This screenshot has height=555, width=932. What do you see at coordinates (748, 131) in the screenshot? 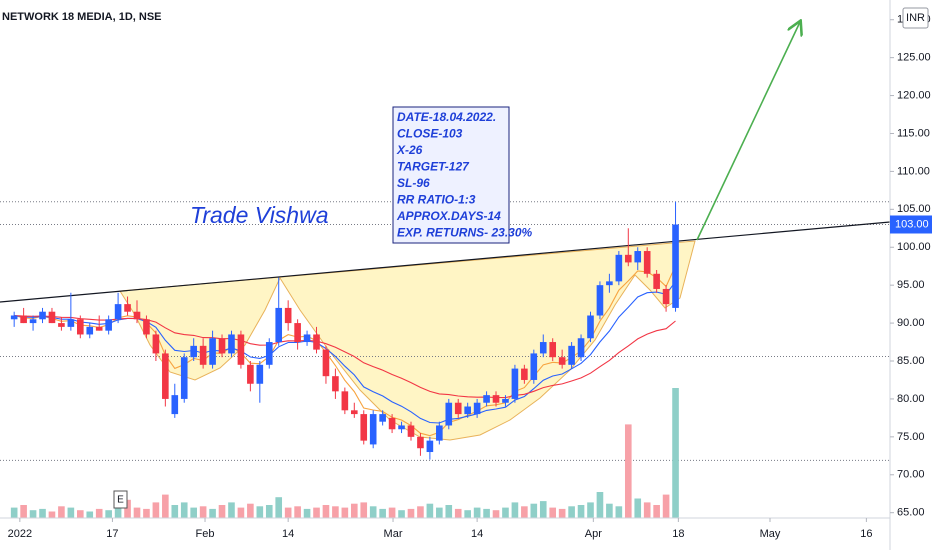
I see `target-arrow` at bounding box center [748, 131].